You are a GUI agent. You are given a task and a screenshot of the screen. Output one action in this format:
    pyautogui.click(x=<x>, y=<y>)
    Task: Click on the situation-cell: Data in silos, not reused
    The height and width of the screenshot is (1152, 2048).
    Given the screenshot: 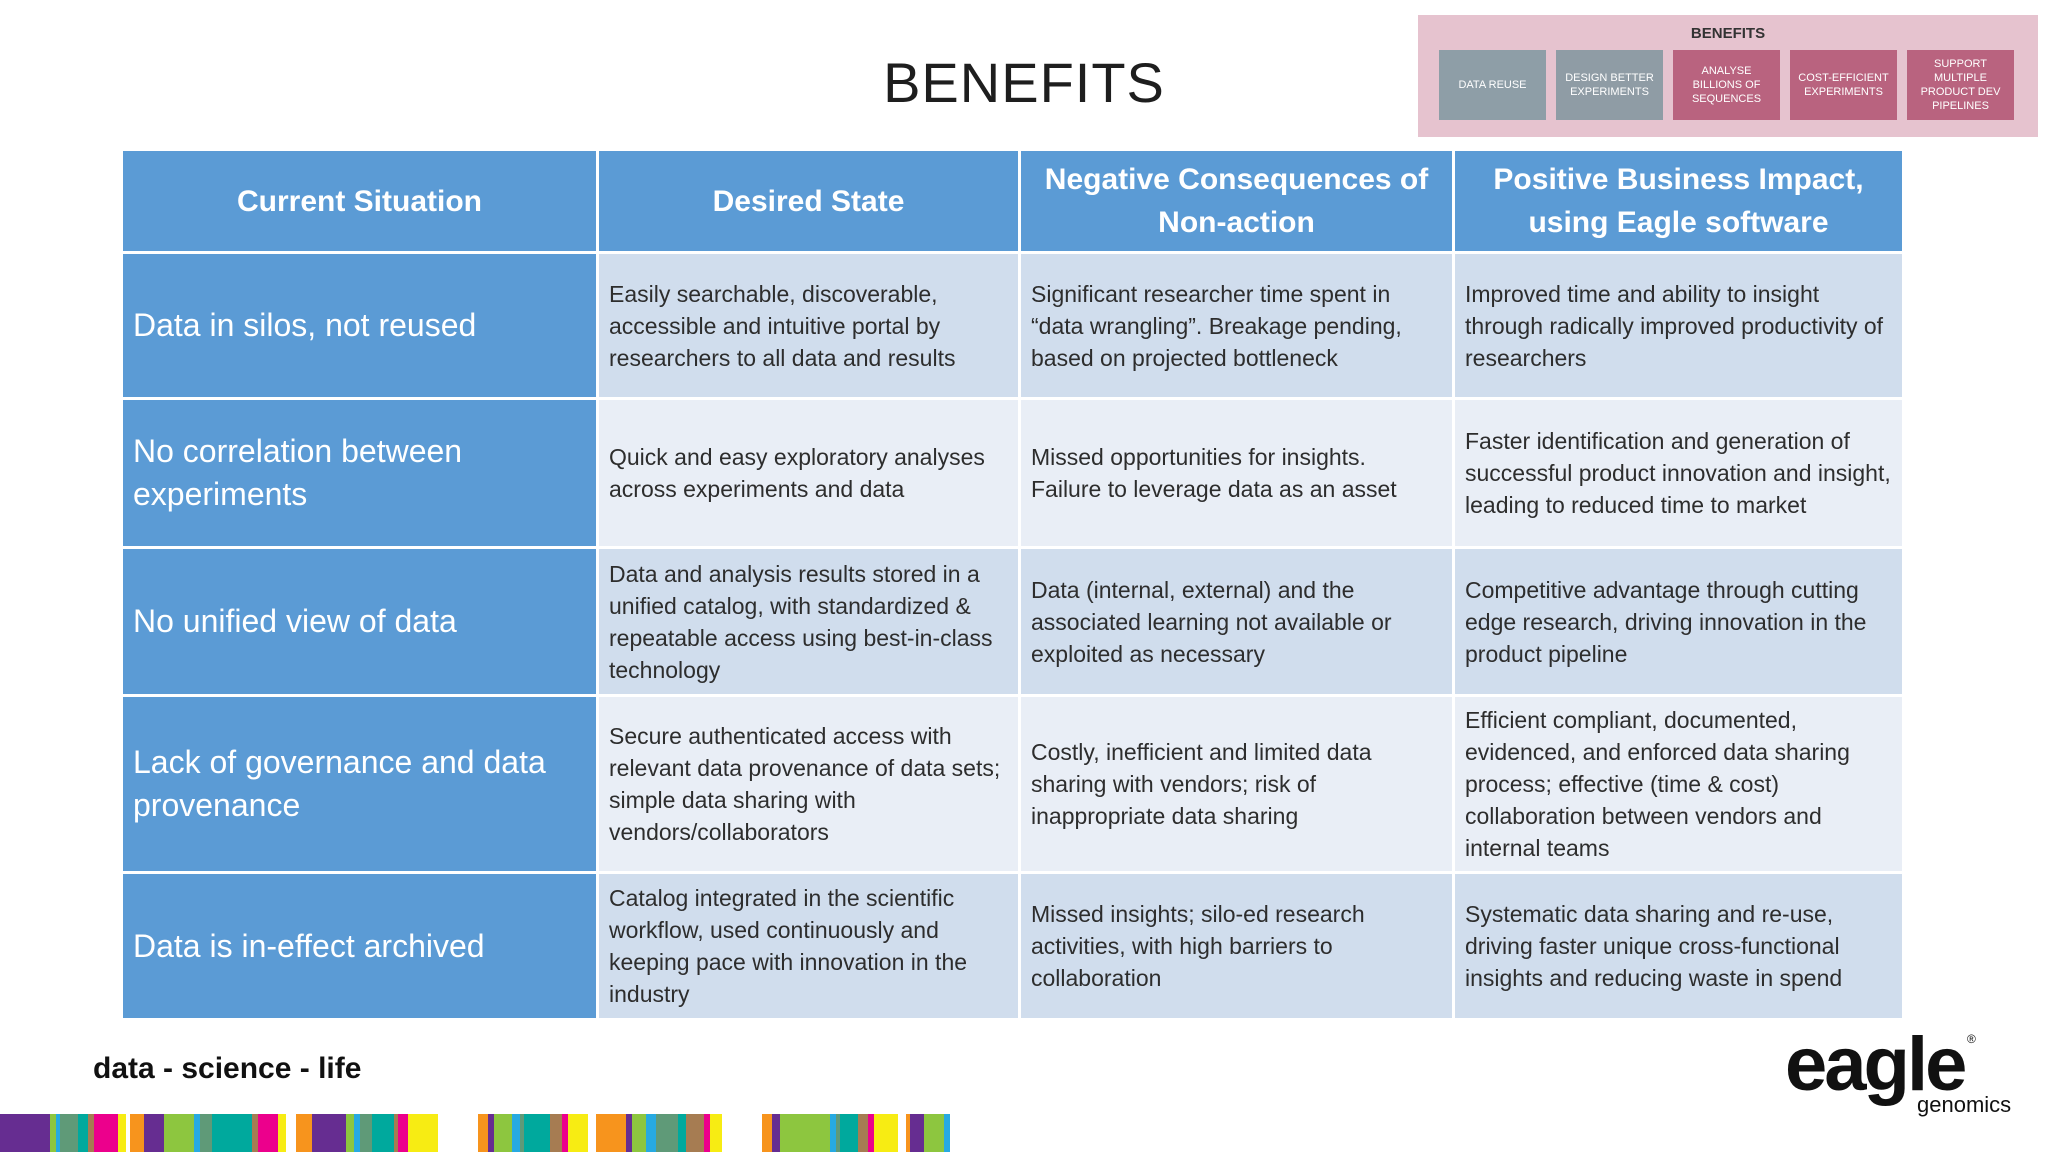 What is the action you would take?
    pyautogui.click(x=359, y=325)
    